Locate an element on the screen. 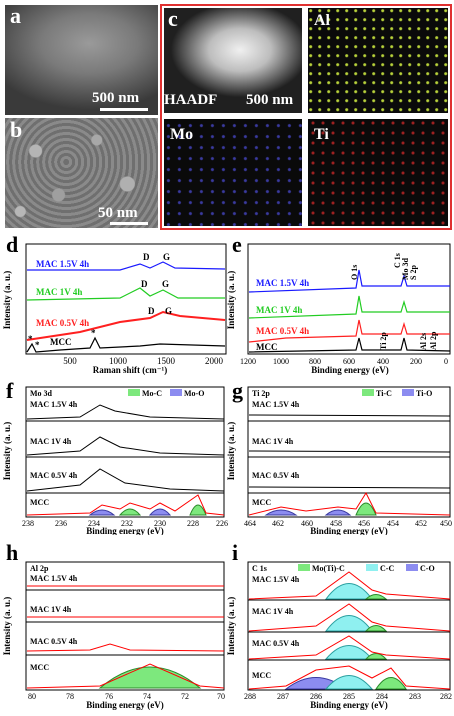  raman-star-3: * is located at coordinates (93, 333).